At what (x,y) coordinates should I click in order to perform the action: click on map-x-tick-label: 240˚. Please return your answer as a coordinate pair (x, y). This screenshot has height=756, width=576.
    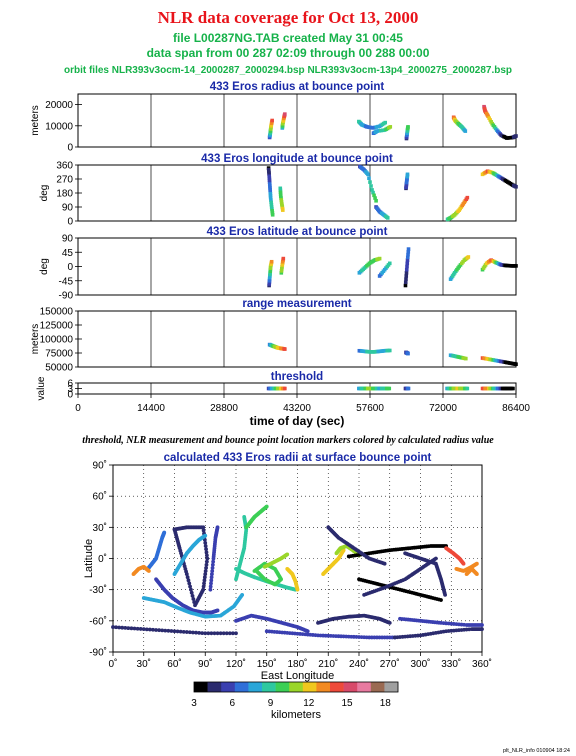
    Looking at the image, I should click on (359, 664).